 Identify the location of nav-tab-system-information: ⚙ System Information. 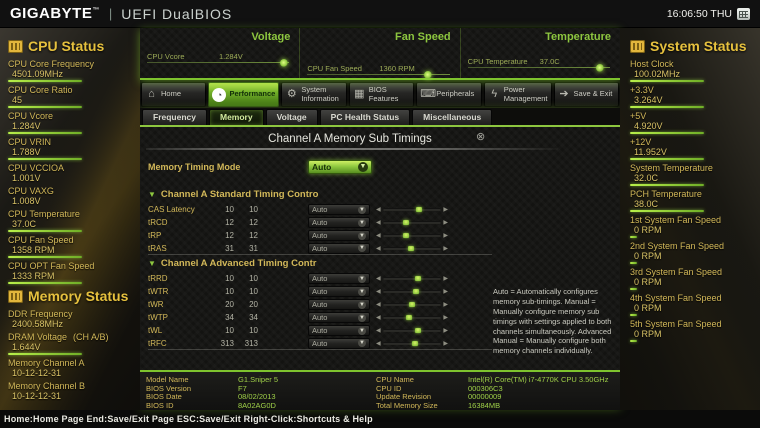
(314, 94).